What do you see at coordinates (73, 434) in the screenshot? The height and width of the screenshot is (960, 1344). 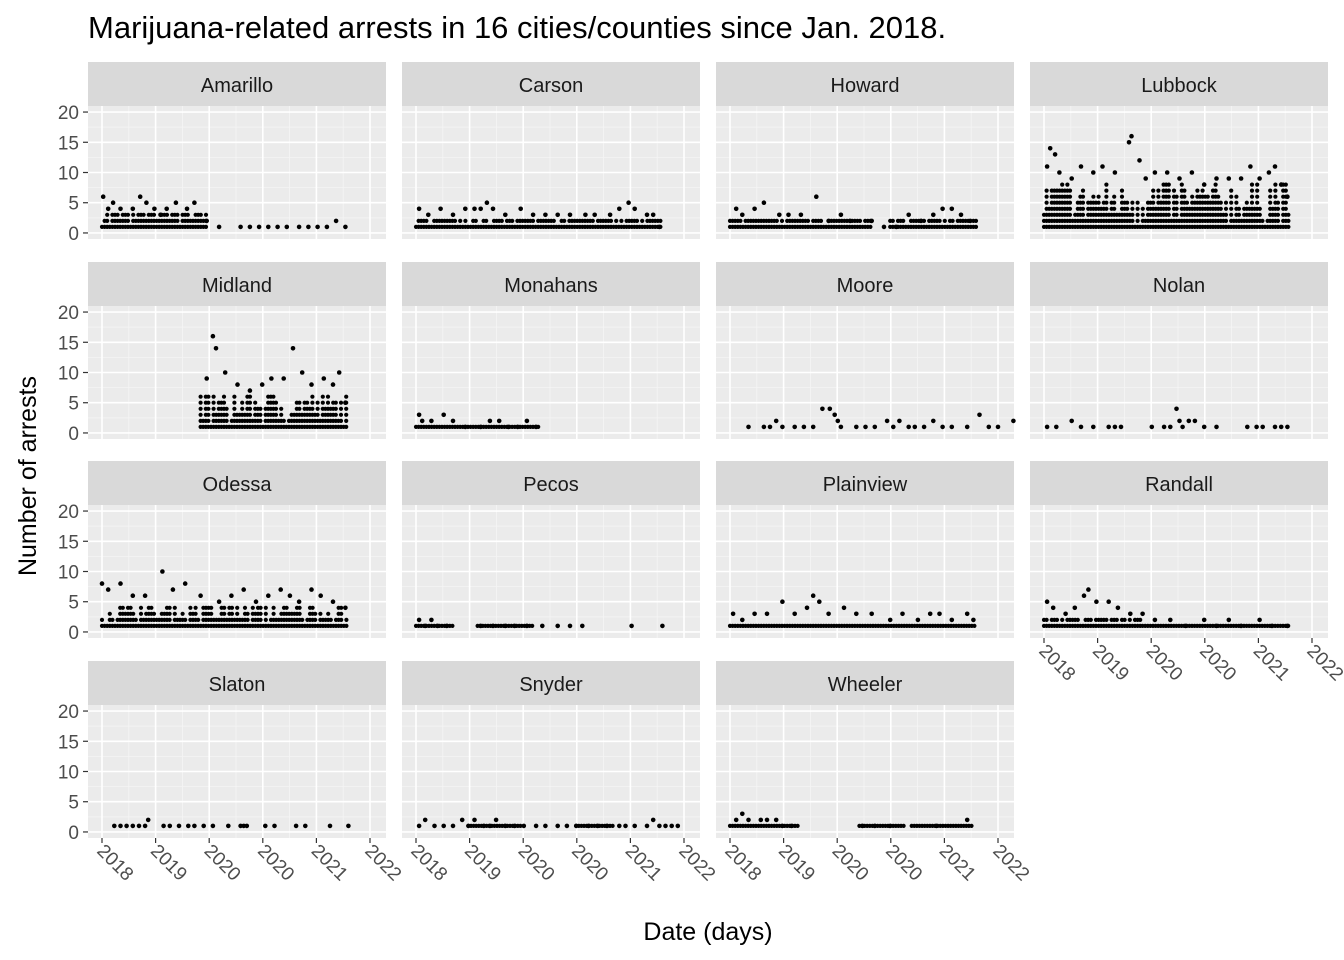 I see `y-tick-label: 0` at bounding box center [73, 434].